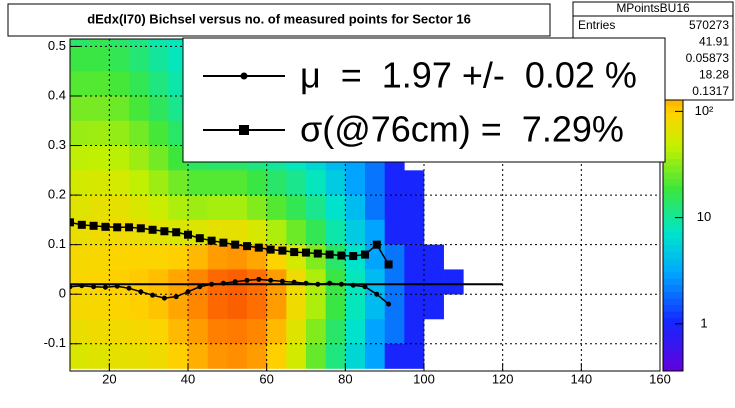 The width and height of the screenshot is (735, 408). What do you see at coordinates (424, 378) in the screenshot?
I see `x-tick-label: 100` at bounding box center [424, 378].